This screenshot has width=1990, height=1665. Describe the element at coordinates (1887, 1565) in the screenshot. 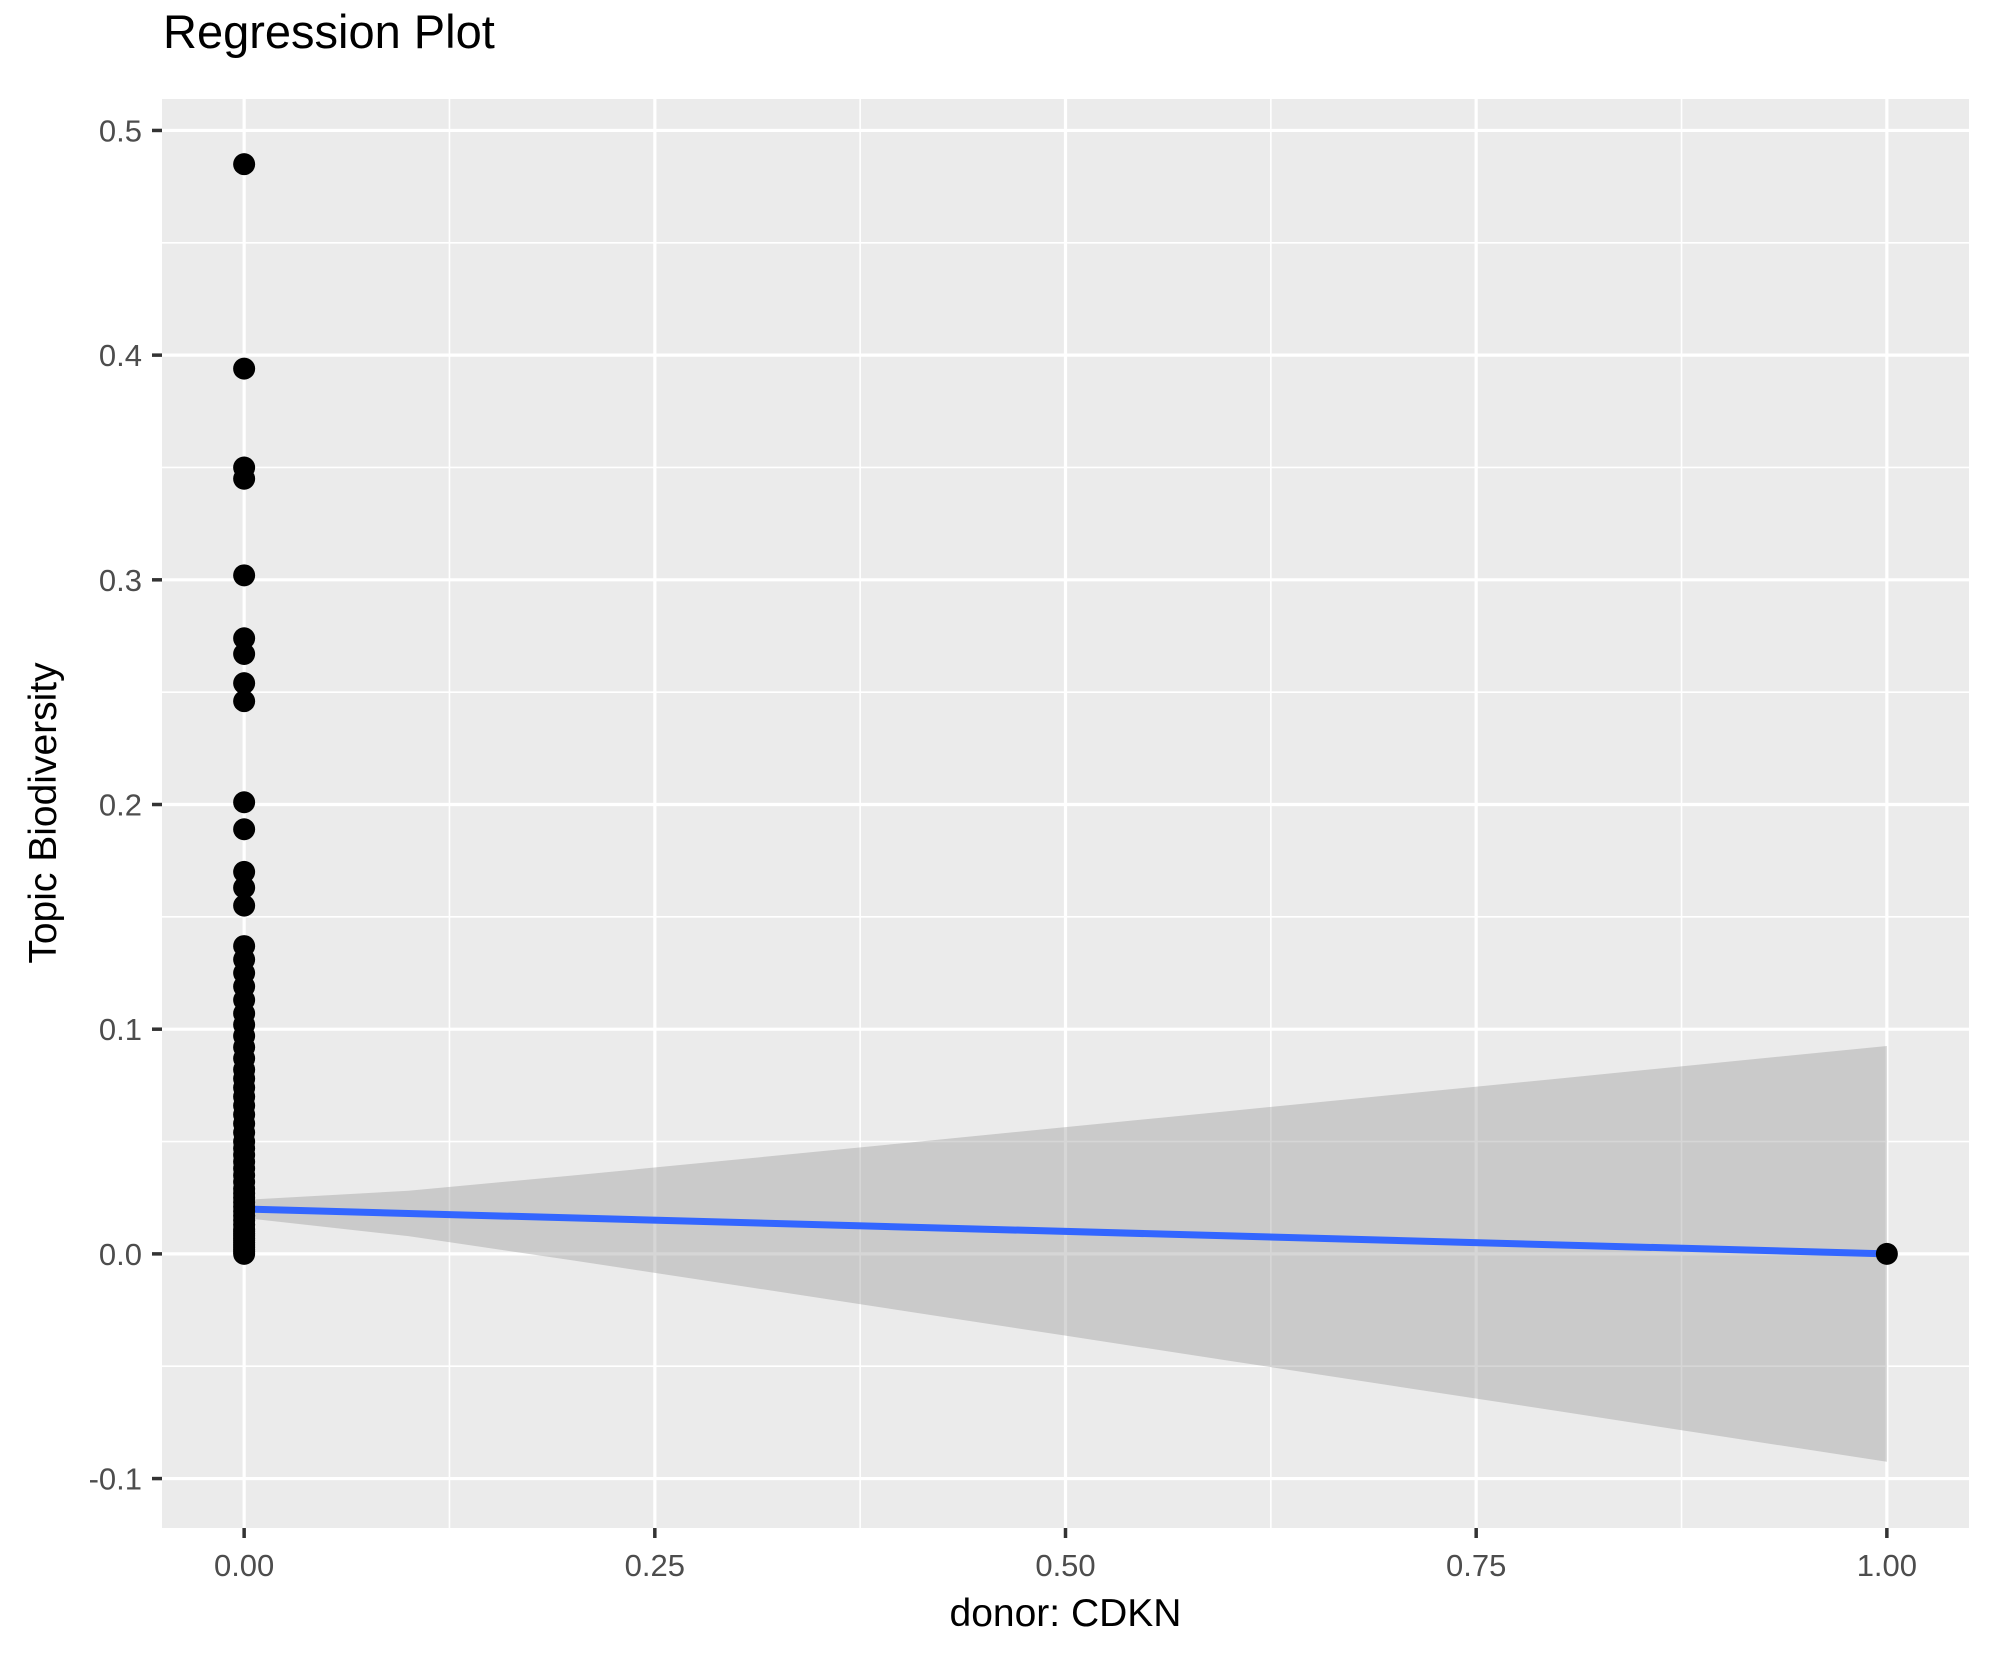

I see `x-tick-label: 1.00` at that location.